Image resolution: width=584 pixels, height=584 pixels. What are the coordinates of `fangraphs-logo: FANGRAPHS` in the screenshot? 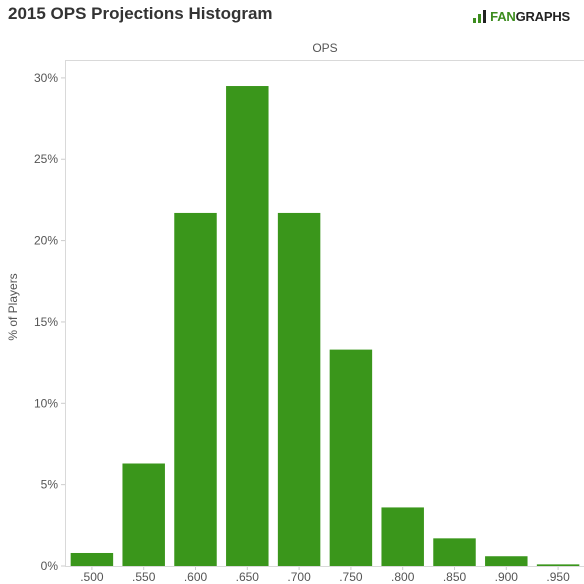 It's located at (521, 16).